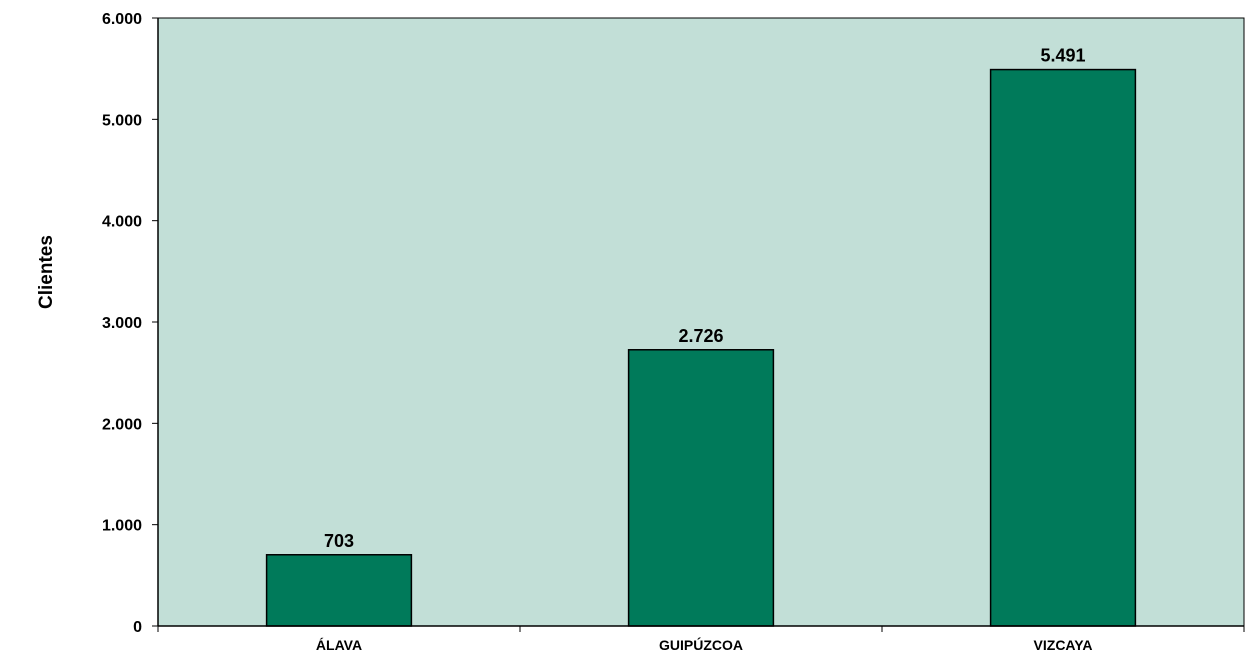 This screenshot has width=1246, height=661. I want to click on x-axis-ticks: ÁLAVA GUIPÚZCOA VIZCAYA, so click(701, 639).